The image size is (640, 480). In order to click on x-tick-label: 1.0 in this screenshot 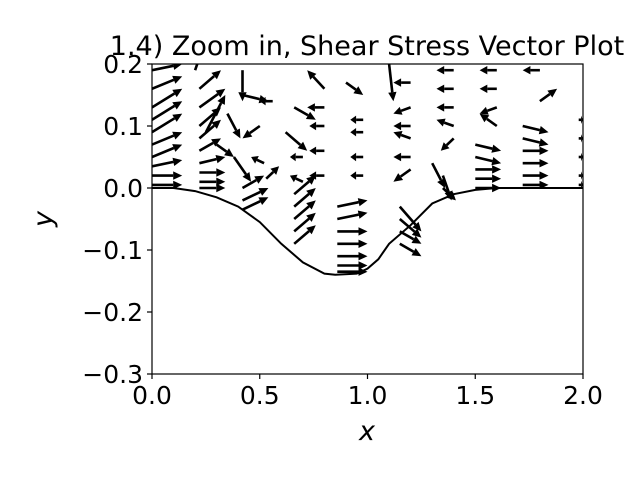, I will do `click(368, 395)`.